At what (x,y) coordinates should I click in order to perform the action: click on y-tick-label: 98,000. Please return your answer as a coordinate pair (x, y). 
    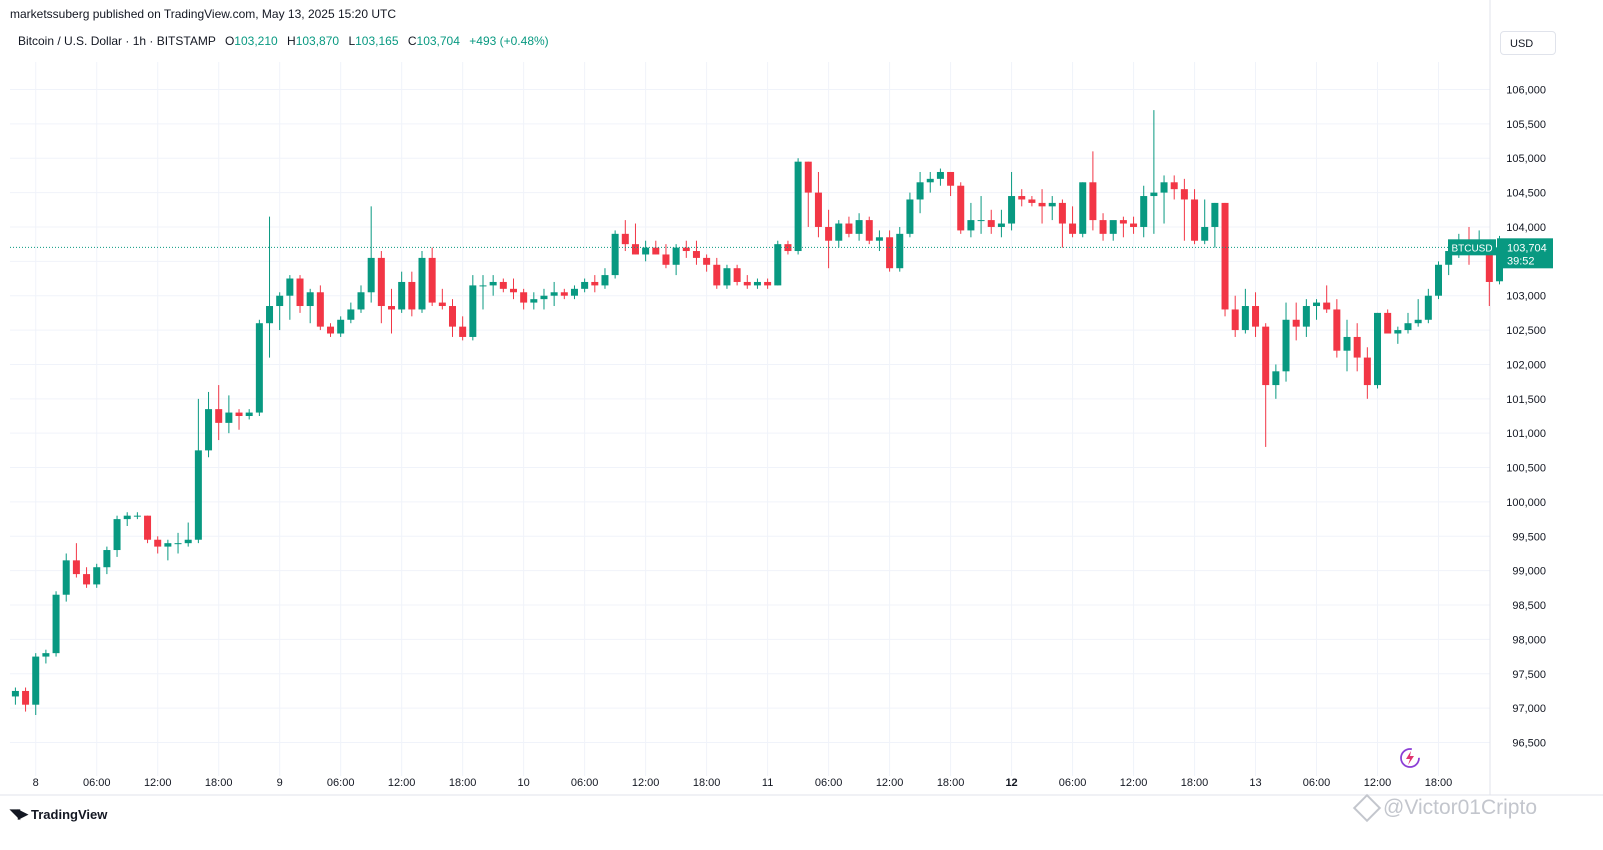
    Looking at the image, I should click on (1529, 640).